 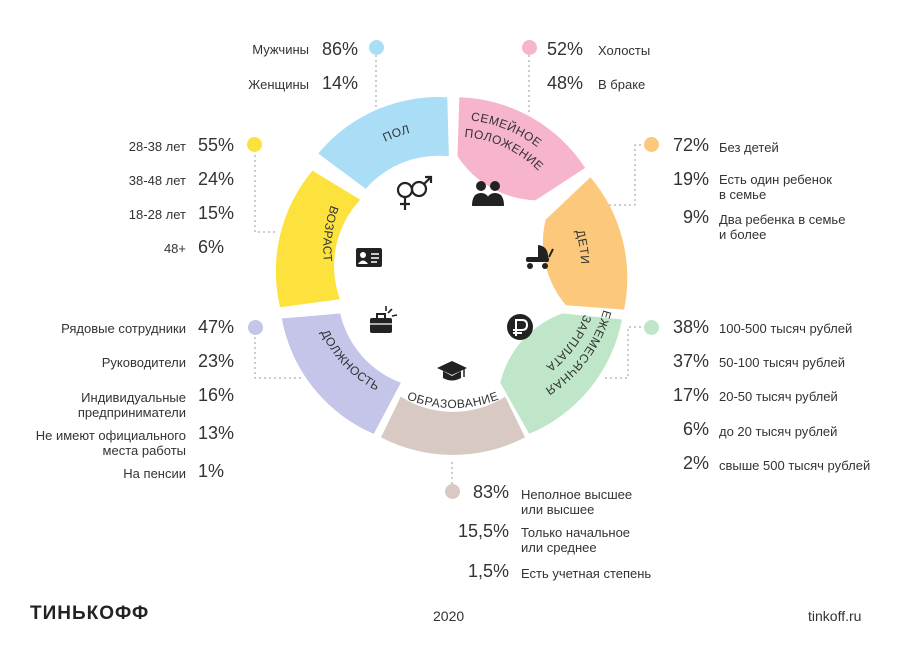 I want to click on children-value-one: 19%, so click(x=690, y=179).